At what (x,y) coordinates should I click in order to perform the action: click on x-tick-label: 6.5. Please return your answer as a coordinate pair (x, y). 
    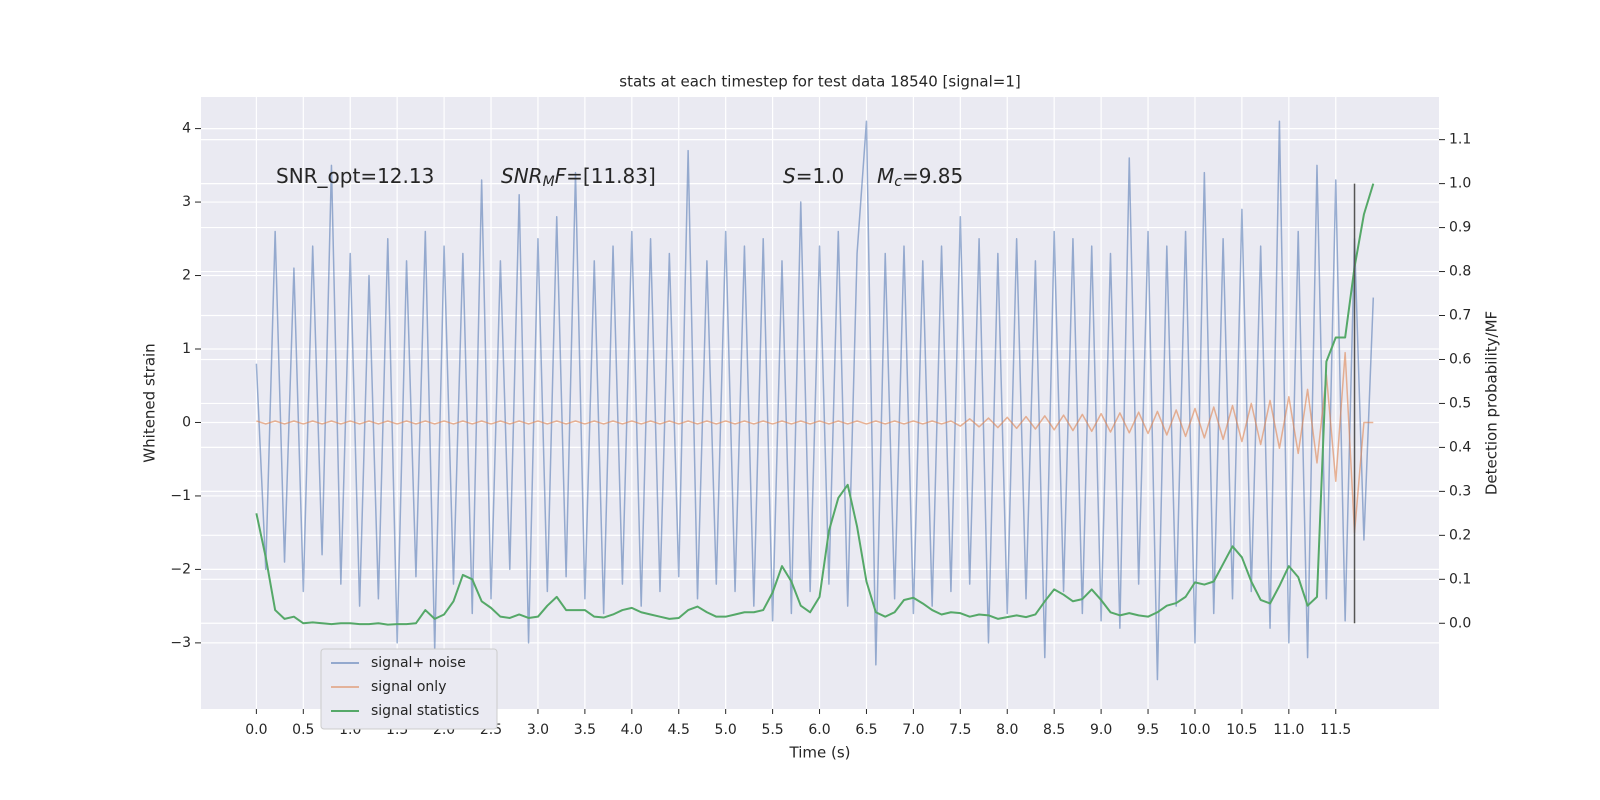
    Looking at the image, I should click on (866, 730).